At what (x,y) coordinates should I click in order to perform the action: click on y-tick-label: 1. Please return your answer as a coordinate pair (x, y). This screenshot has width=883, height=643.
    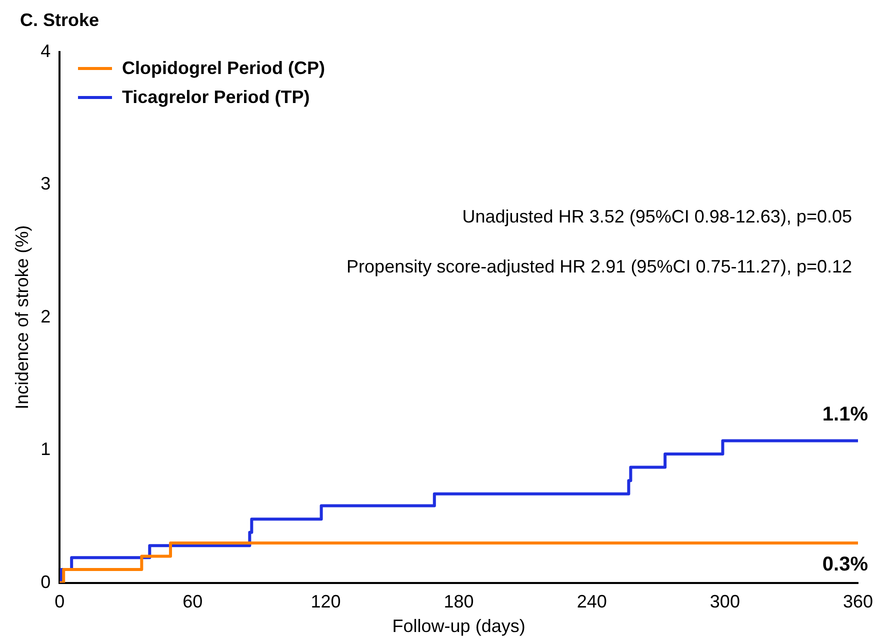
    Looking at the image, I should click on (45, 449).